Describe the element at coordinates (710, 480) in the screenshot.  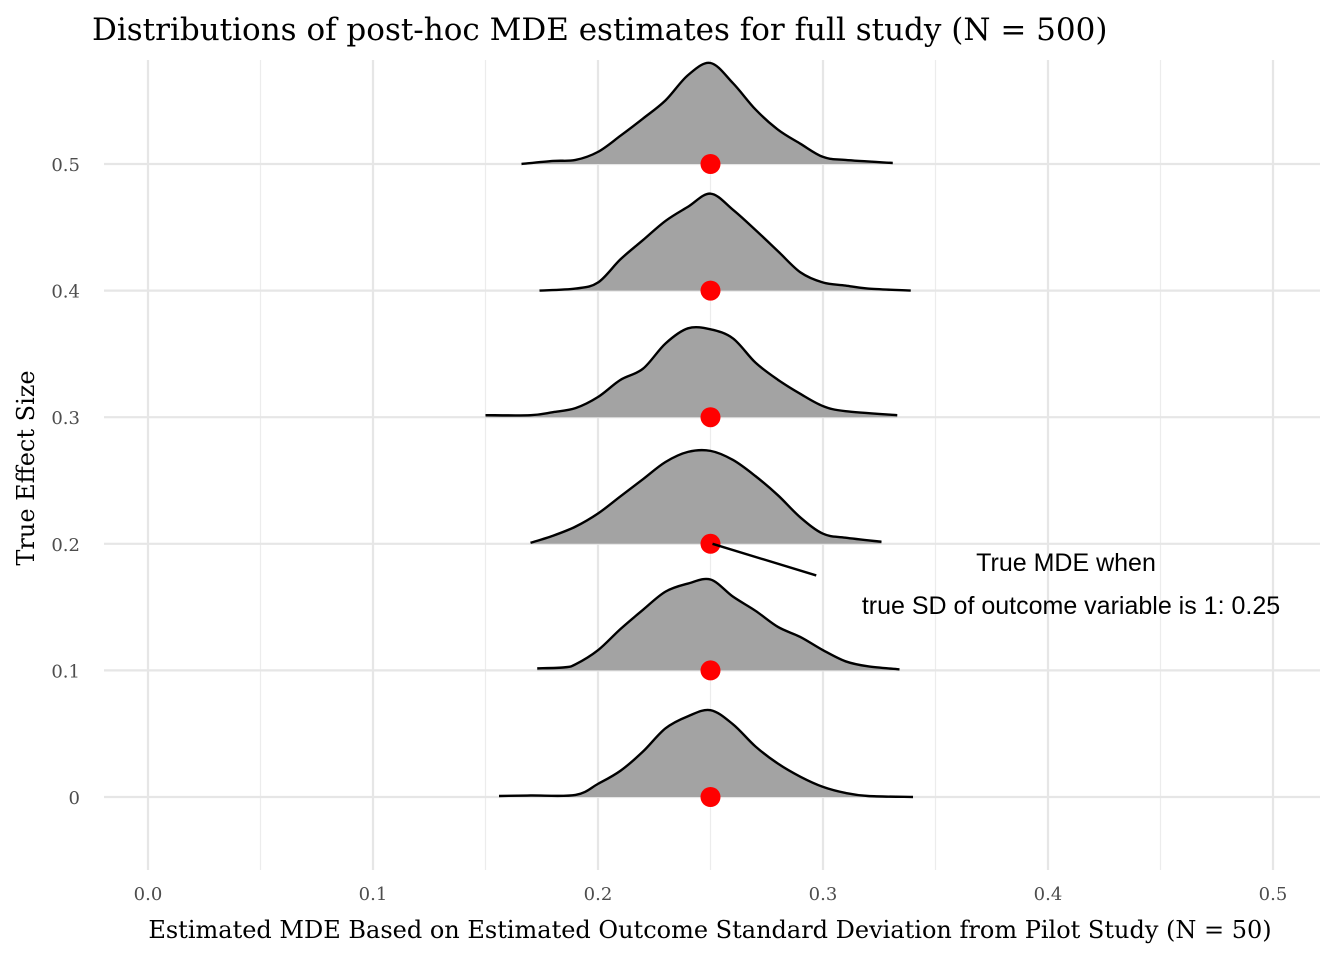
I see `true-mde-points` at that location.